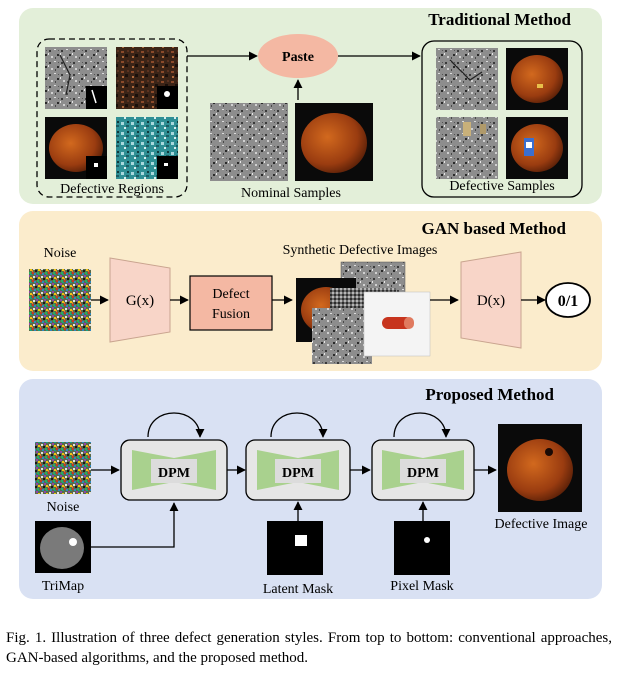 This screenshot has height=679, width=620. Describe the element at coordinates (334, 142) in the screenshot. I see `nominal-sample-hazelnut` at that location.